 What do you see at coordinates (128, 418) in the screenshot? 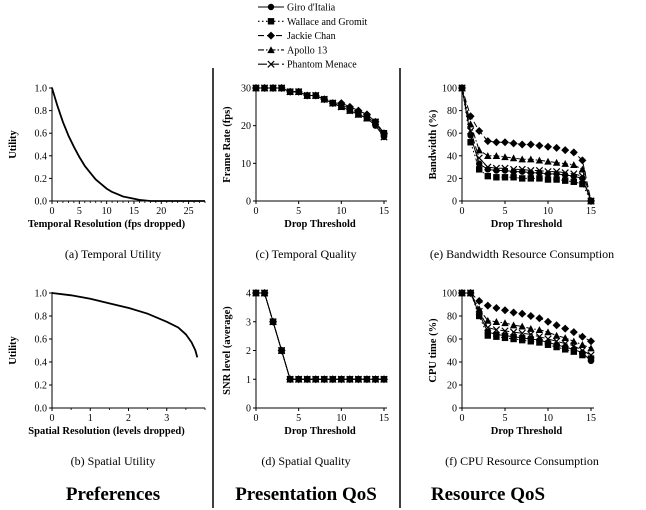
I see `x-tick-label: 2` at bounding box center [128, 418].